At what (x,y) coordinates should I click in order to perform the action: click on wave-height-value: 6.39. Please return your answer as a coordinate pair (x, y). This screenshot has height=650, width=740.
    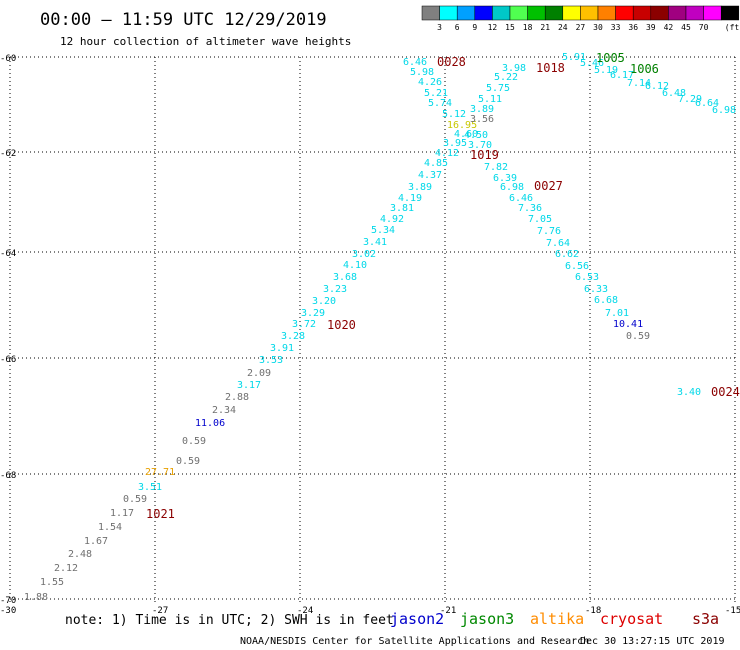
    Looking at the image, I should click on (505, 178).